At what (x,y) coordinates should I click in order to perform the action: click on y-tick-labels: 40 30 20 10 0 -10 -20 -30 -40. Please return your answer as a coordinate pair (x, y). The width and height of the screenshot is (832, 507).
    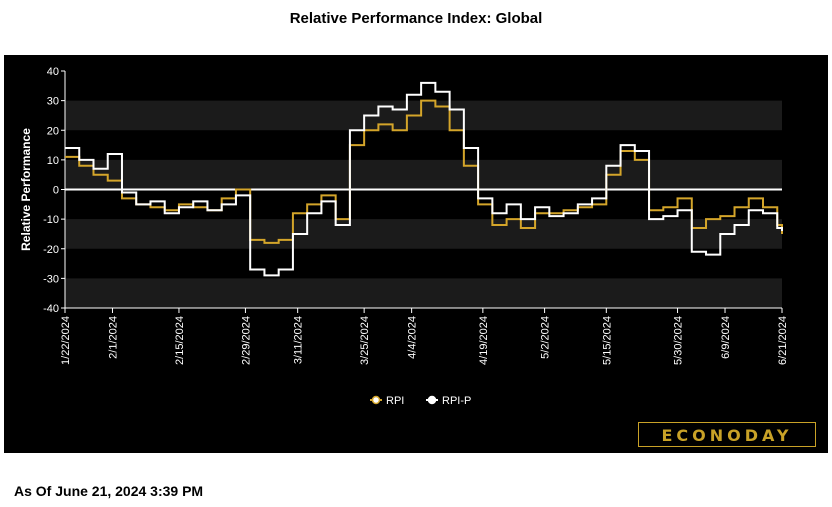
    Looking at the image, I should click on (54, 190).